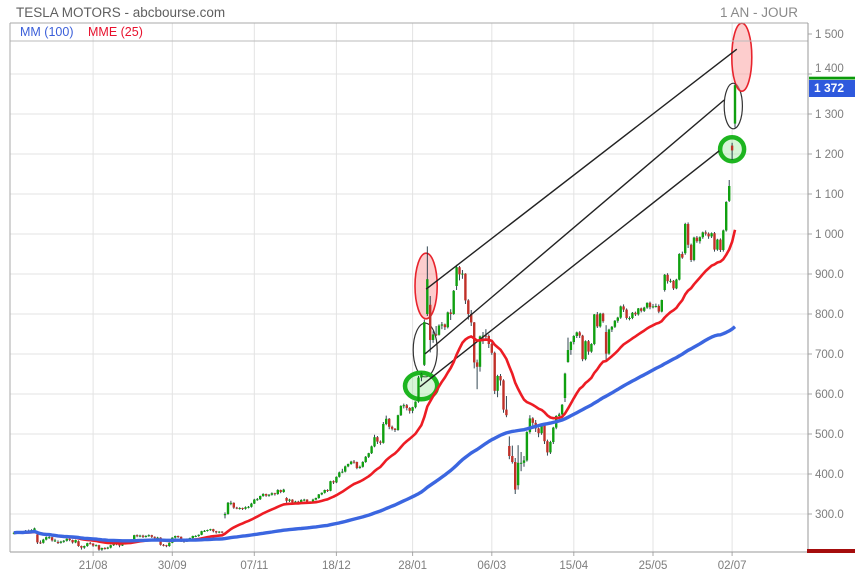 The image size is (855, 580). I want to click on svg-text: 800.0, so click(829, 315).